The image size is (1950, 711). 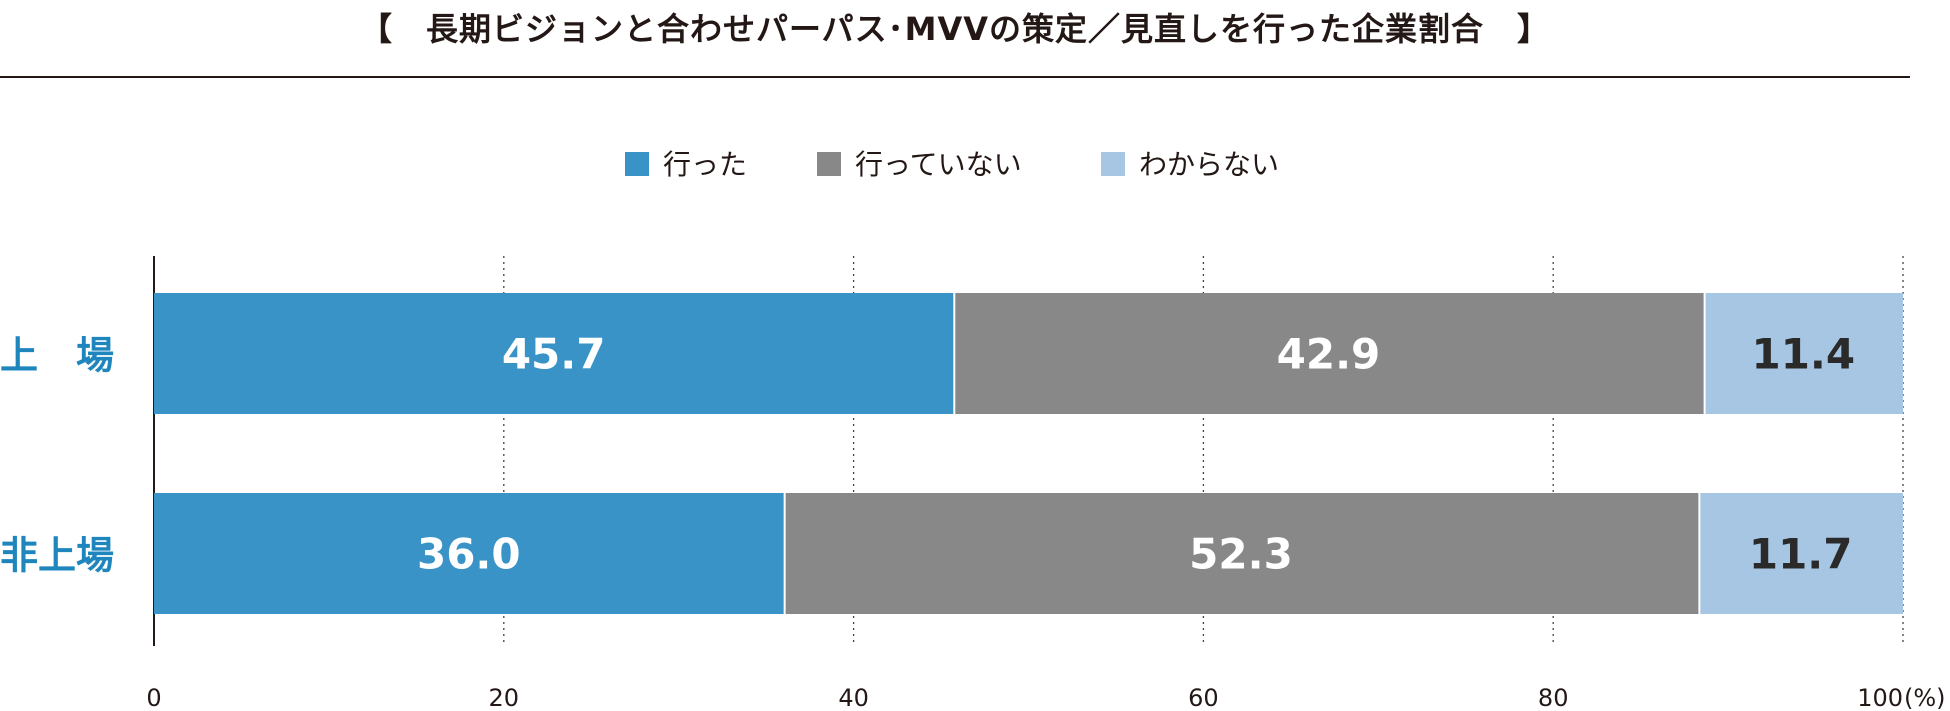 I want to click on data-label-1-3: 11.4, so click(x=1803, y=354).